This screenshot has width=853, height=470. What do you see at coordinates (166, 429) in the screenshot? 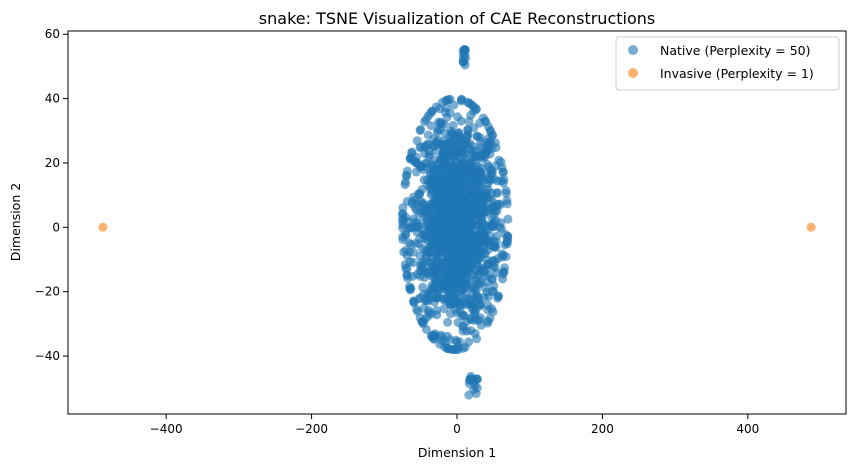
I see `x-tick-label: −400` at bounding box center [166, 429].